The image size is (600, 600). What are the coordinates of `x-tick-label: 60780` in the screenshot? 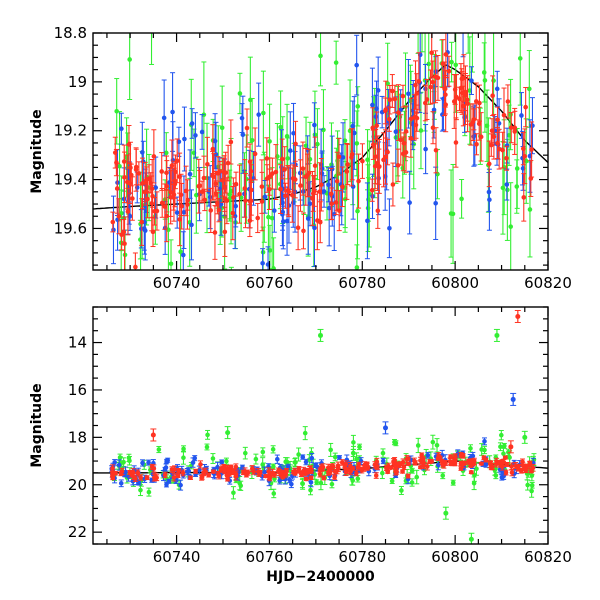 It's located at (362, 283).